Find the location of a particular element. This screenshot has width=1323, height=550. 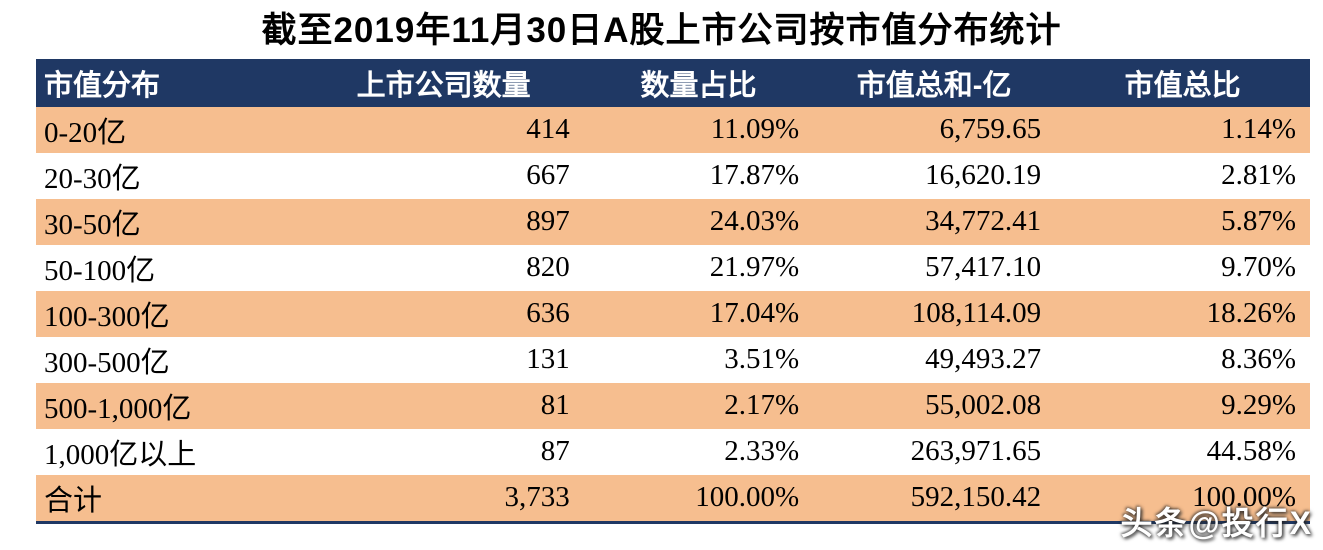

table-header-row: 市值分布 上市公司数量 数量占比 市值总和-亿 市值总比 is located at coordinates (673, 82).